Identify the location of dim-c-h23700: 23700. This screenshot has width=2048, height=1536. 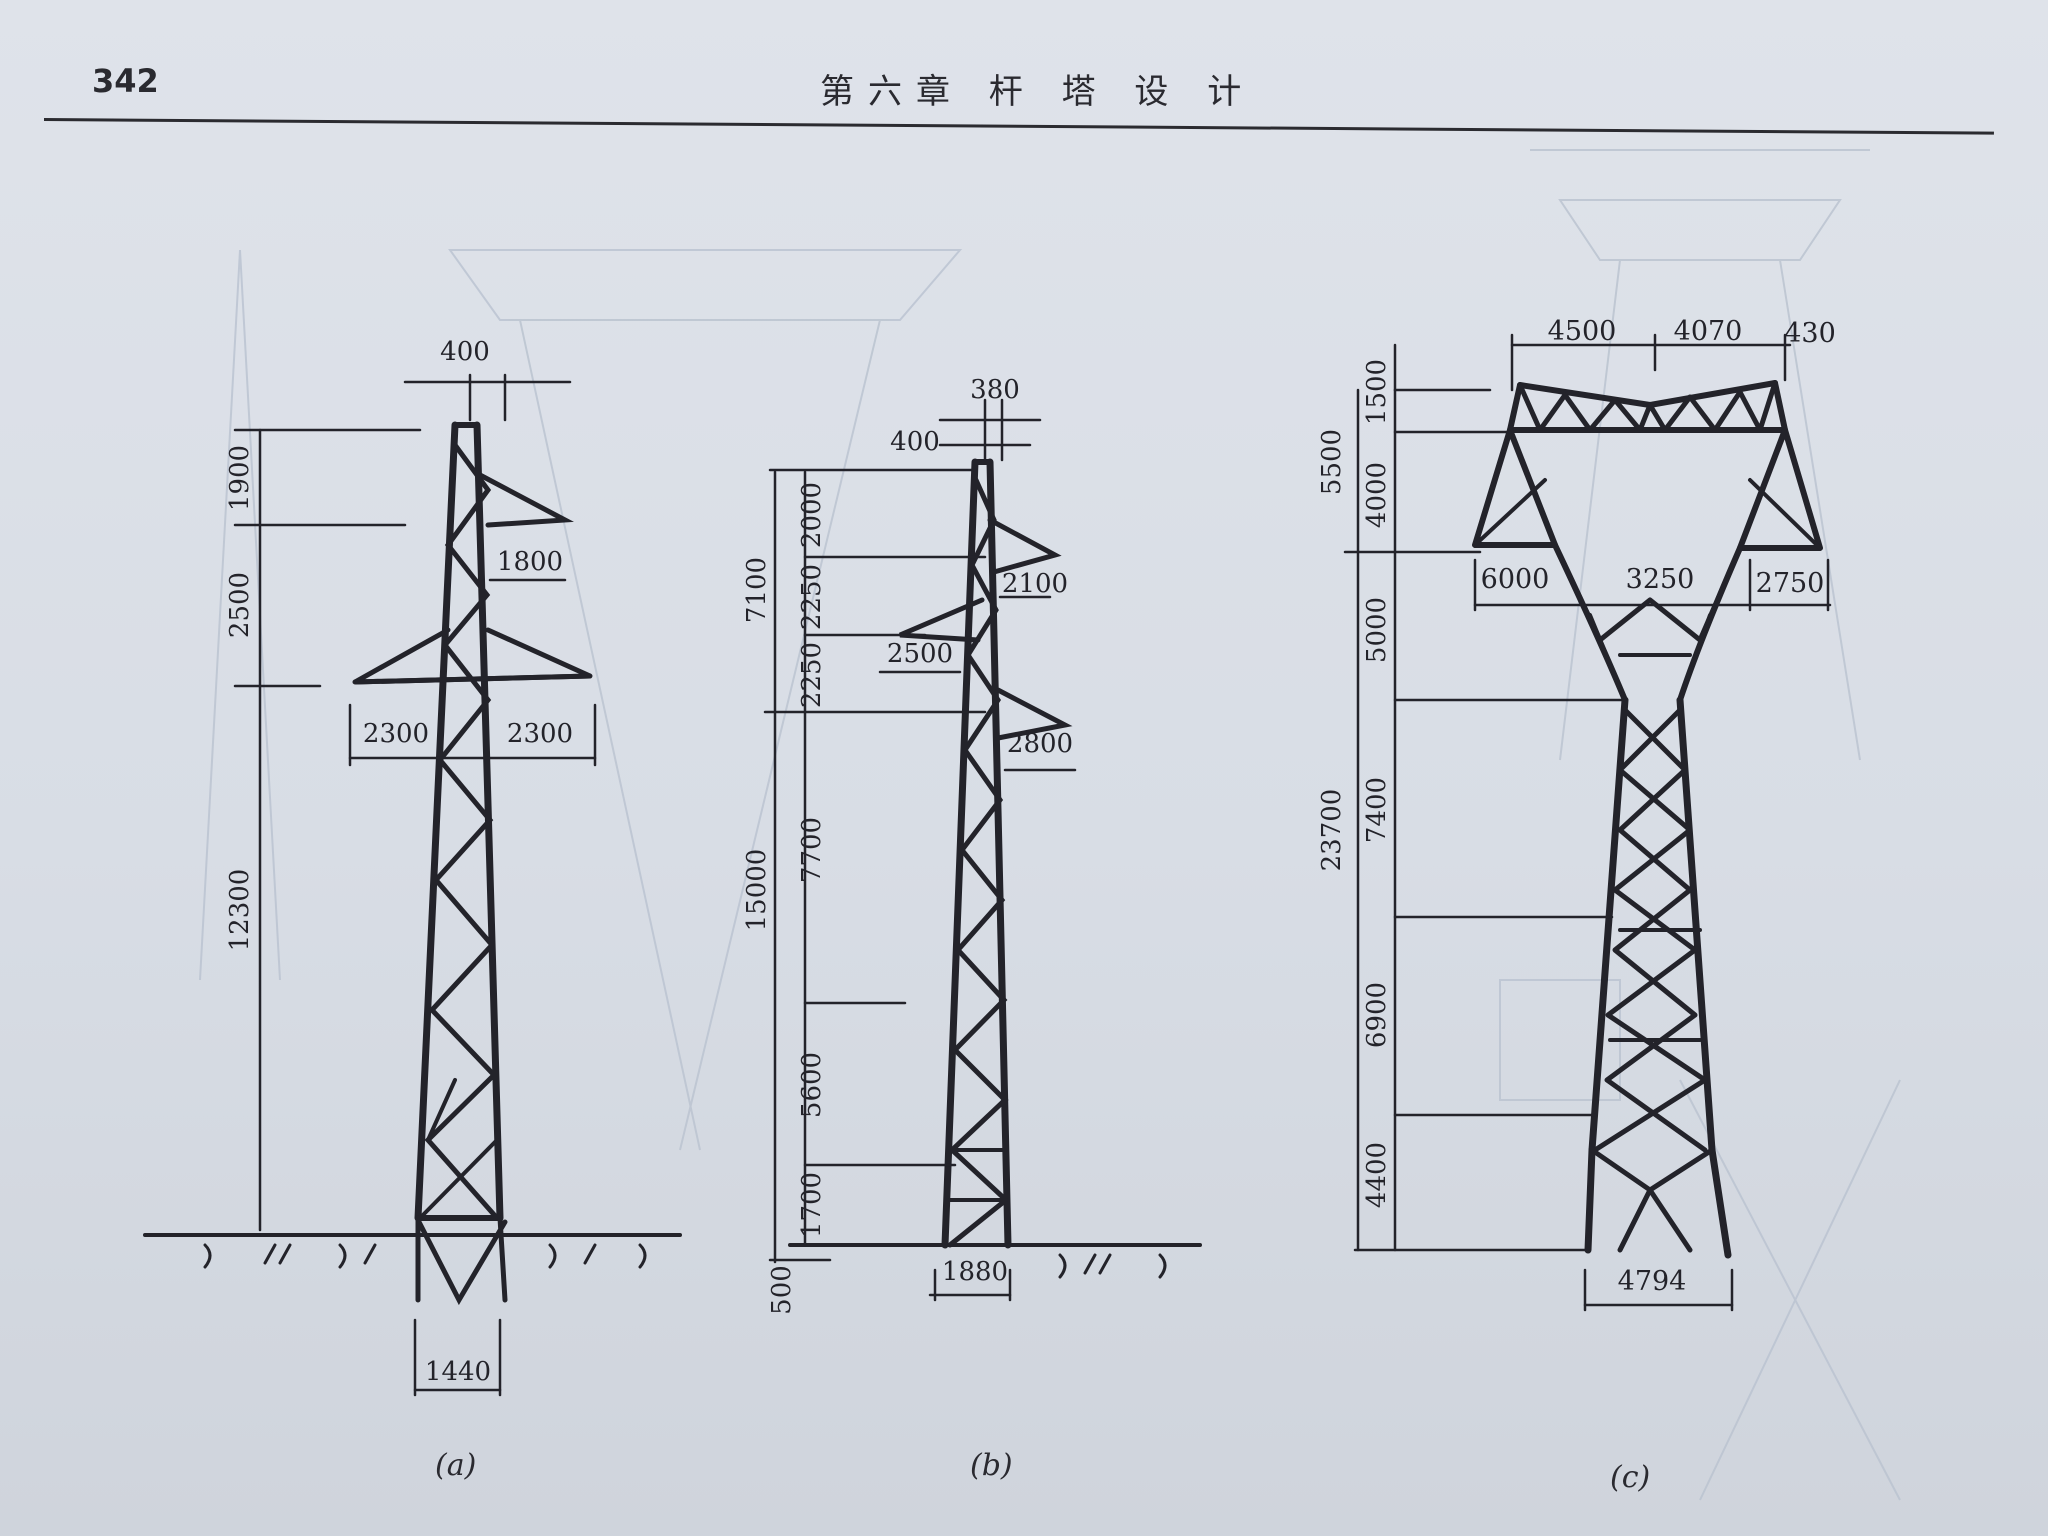
(1332, 830).